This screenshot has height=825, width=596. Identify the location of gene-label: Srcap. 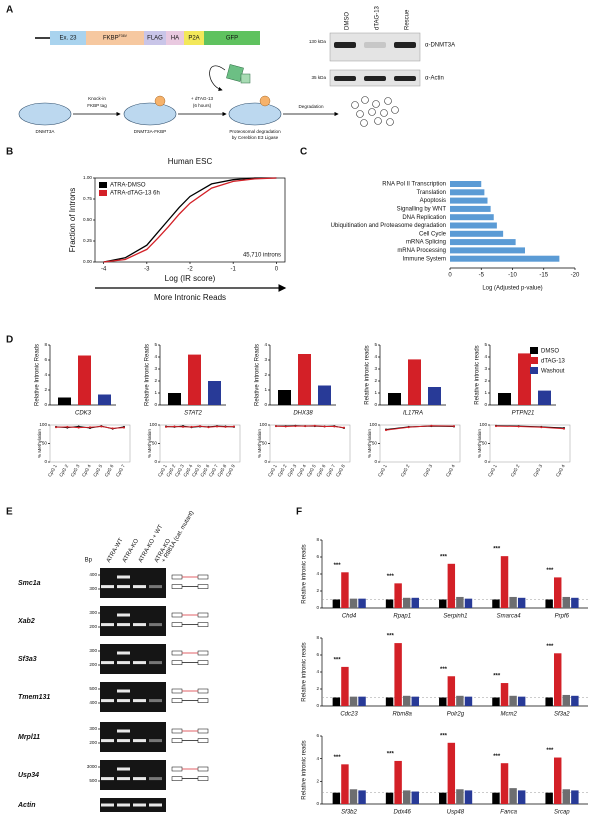
(562, 813).